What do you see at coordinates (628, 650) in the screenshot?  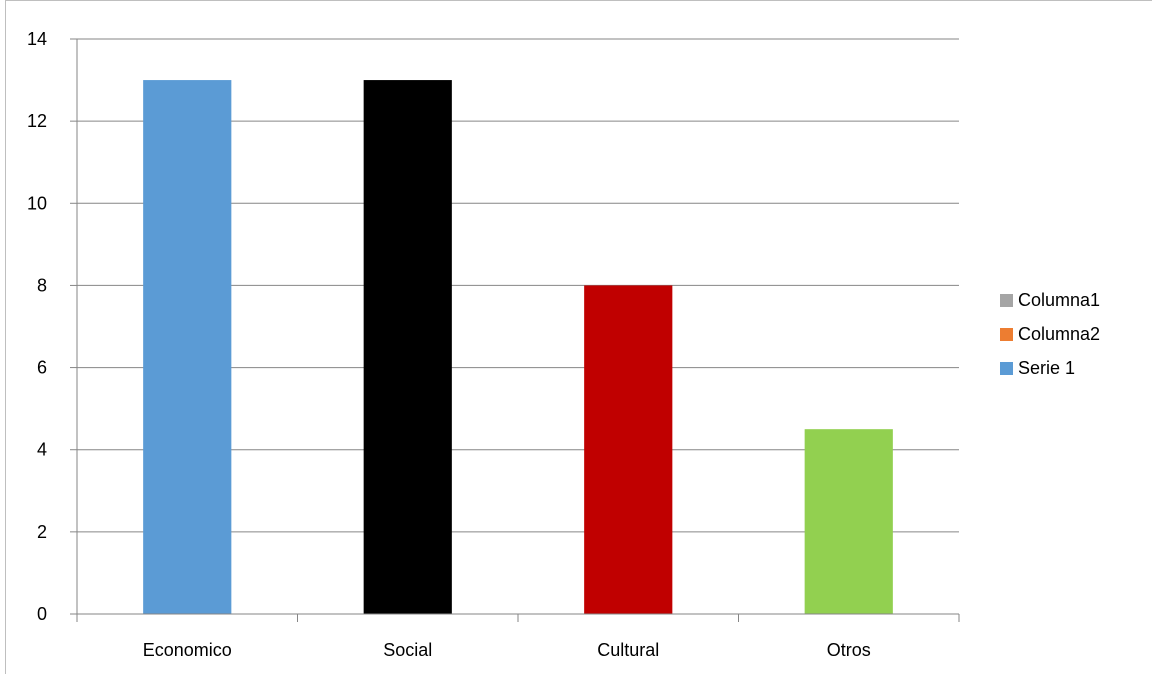 I see `x-tick-label: Cultural` at bounding box center [628, 650].